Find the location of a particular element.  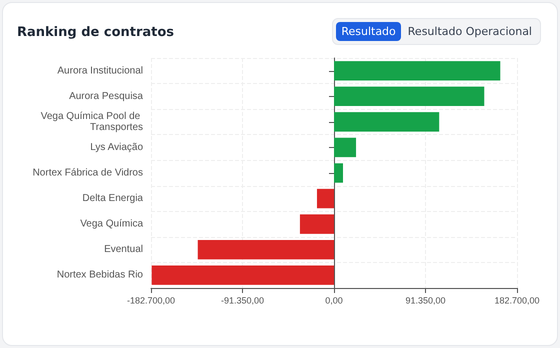

x-tick-label: -91.350,00 is located at coordinates (242, 301).